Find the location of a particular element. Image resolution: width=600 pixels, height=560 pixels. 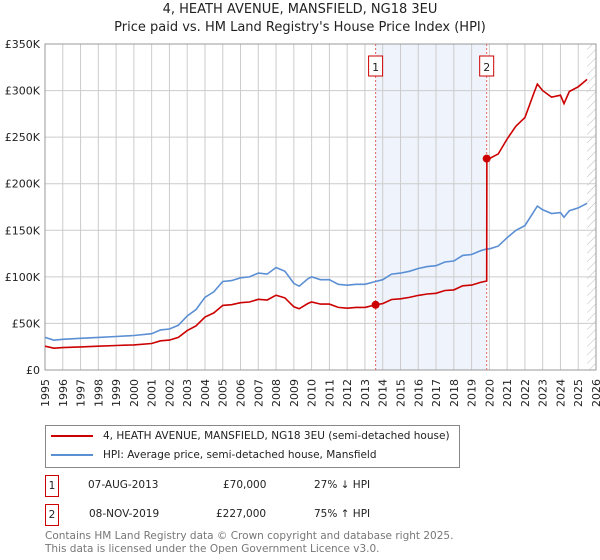

y-tick-label: £150K is located at coordinates (23, 230).